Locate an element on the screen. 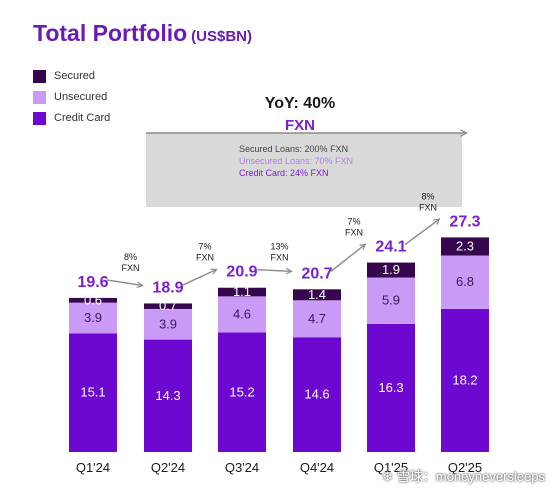 Image resolution: width=553 pixels, height=494 pixels. total-label: 19.6 is located at coordinates (92, 282).